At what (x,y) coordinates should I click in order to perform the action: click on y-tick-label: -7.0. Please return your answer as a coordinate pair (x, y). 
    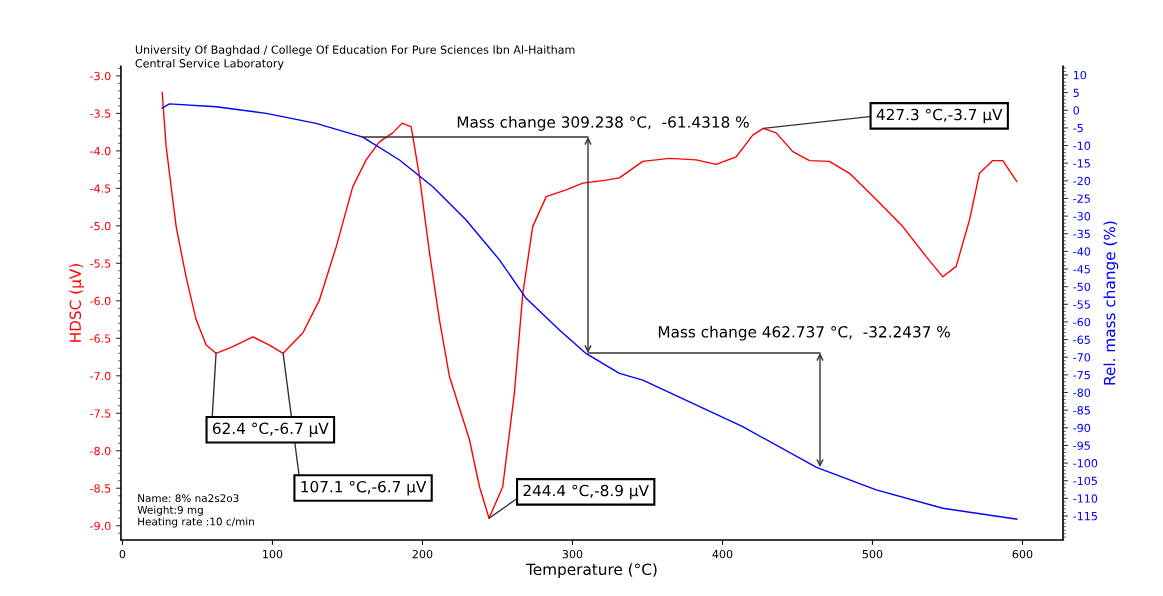
    Looking at the image, I should click on (100, 376).